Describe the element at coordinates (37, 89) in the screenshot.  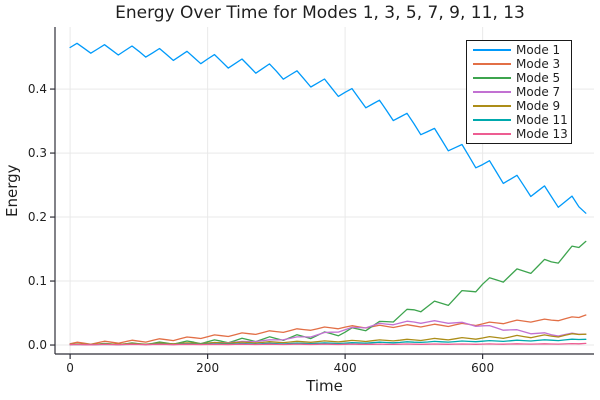
I see `y-tick-label: 0.4` at that location.